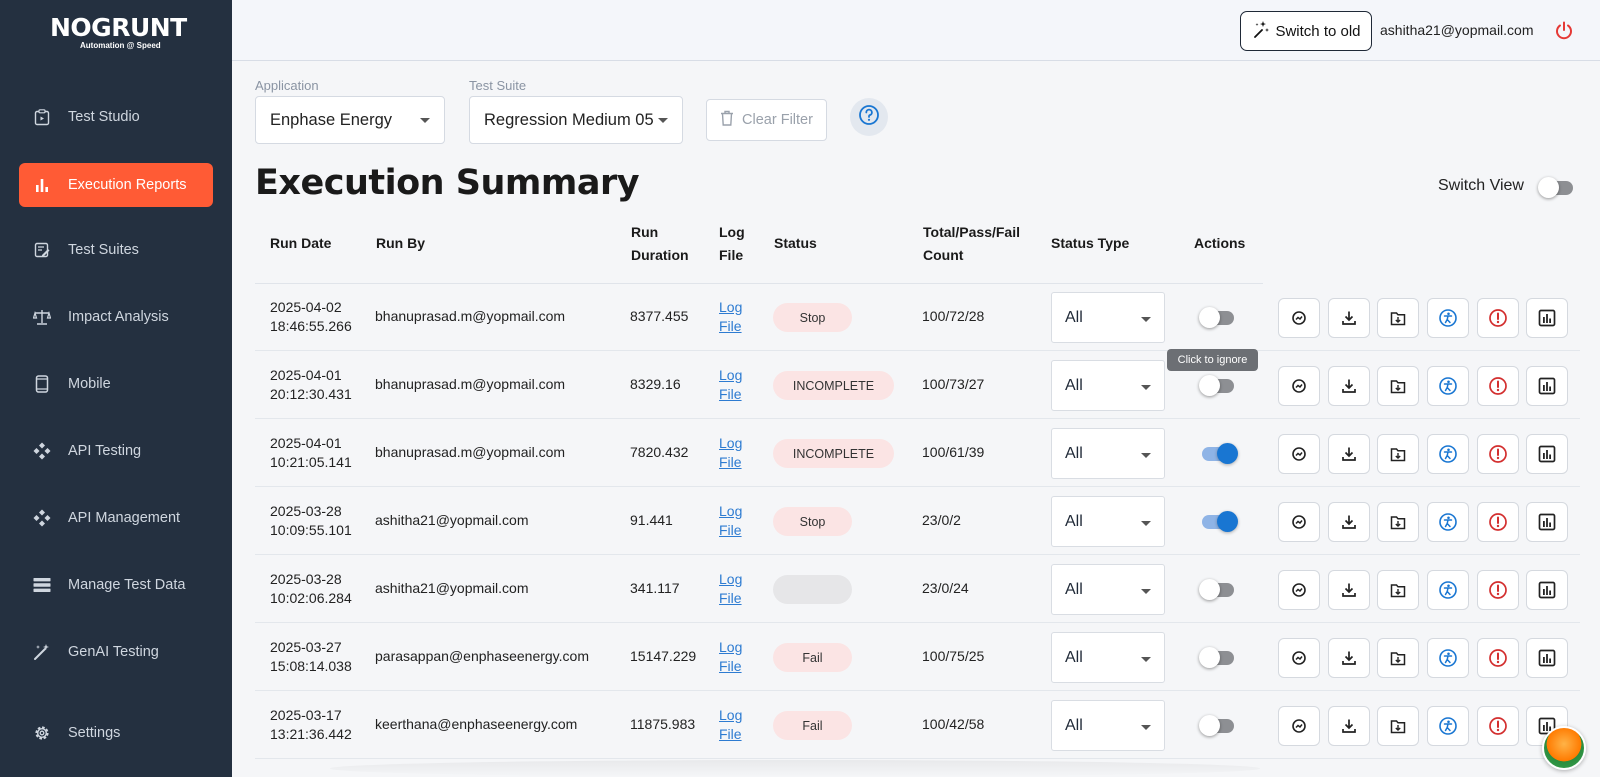 This screenshot has height=777, width=1600. I want to click on power-icon, so click(1564, 31).